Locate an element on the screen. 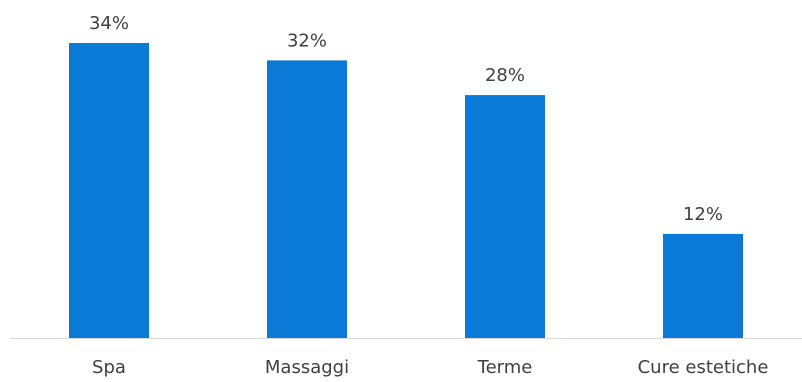 This screenshot has height=382, width=802. value-label-terme: 28% is located at coordinates (505, 75).